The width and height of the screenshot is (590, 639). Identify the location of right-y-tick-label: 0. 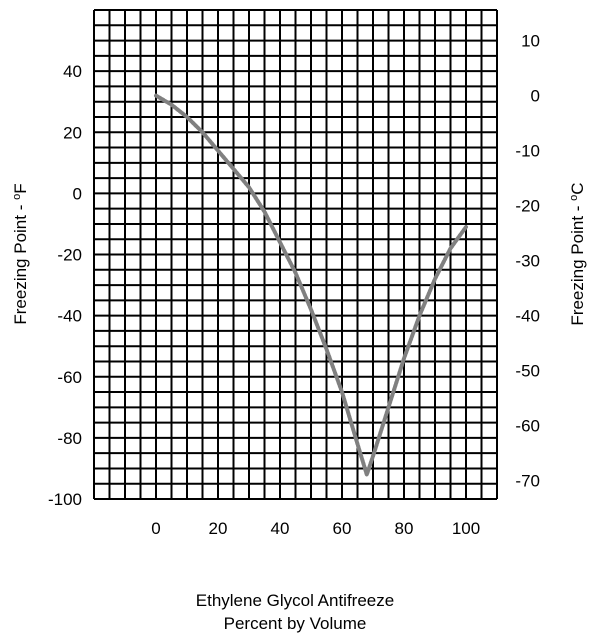
(535, 96).